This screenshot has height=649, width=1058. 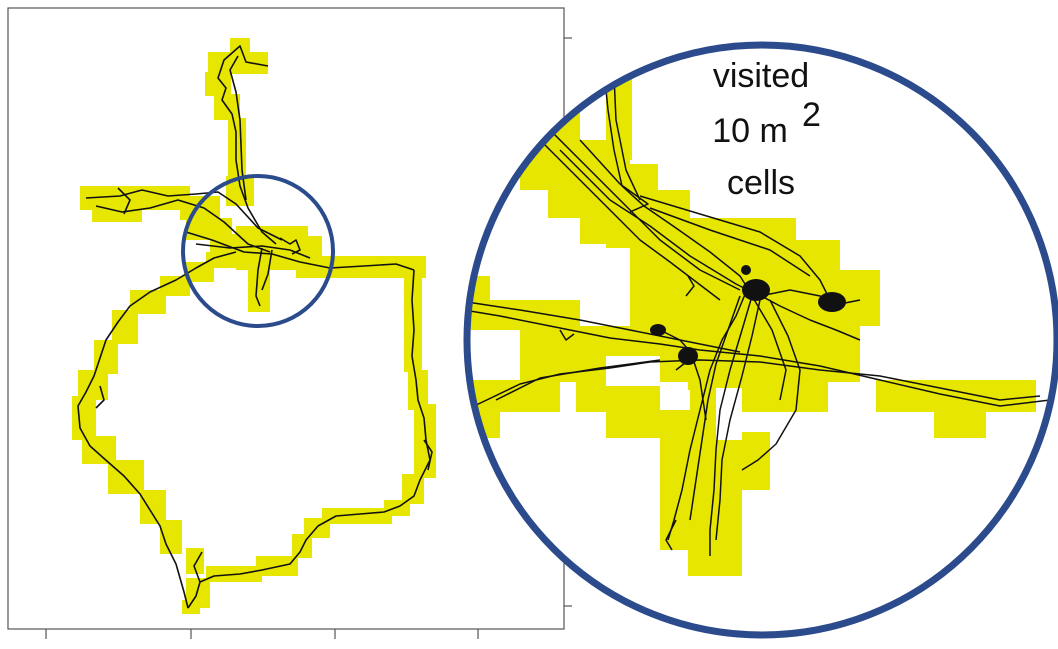 What do you see at coordinates (748, 315) in the screenshot?
I see `activity-clusters` at bounding box center [748, 315].